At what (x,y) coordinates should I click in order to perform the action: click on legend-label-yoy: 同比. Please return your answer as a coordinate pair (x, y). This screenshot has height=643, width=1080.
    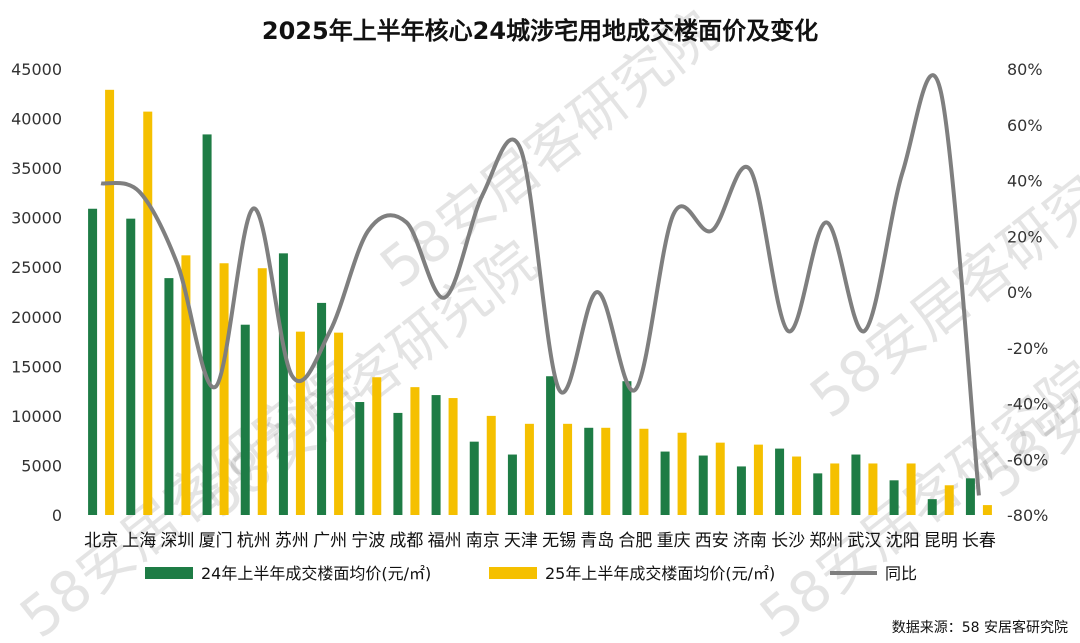
    Looking at the image, I should click on (901, 573).